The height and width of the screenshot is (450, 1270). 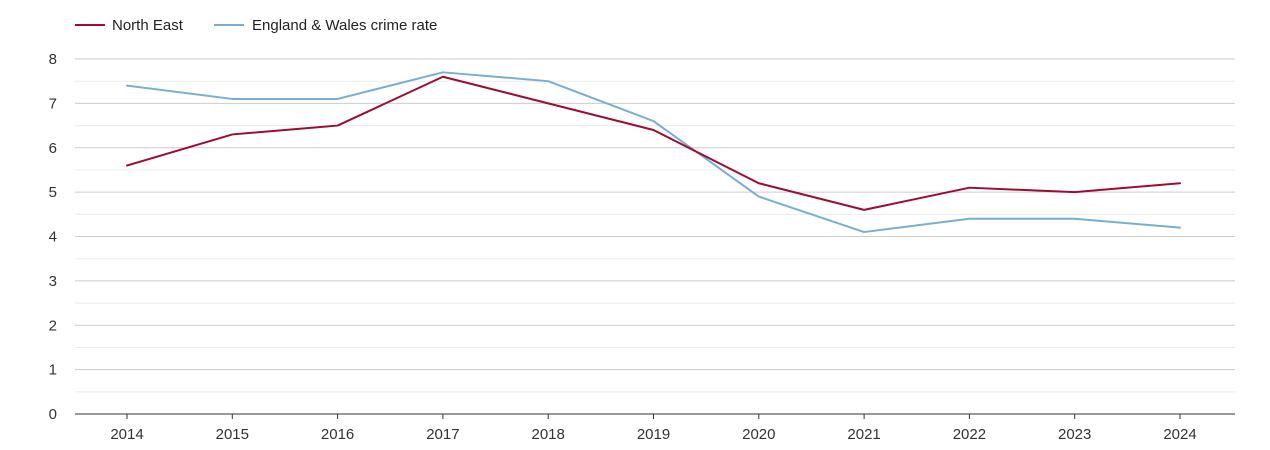 I want to click on x-tick-label: 2021, so click(x=863, y=434).